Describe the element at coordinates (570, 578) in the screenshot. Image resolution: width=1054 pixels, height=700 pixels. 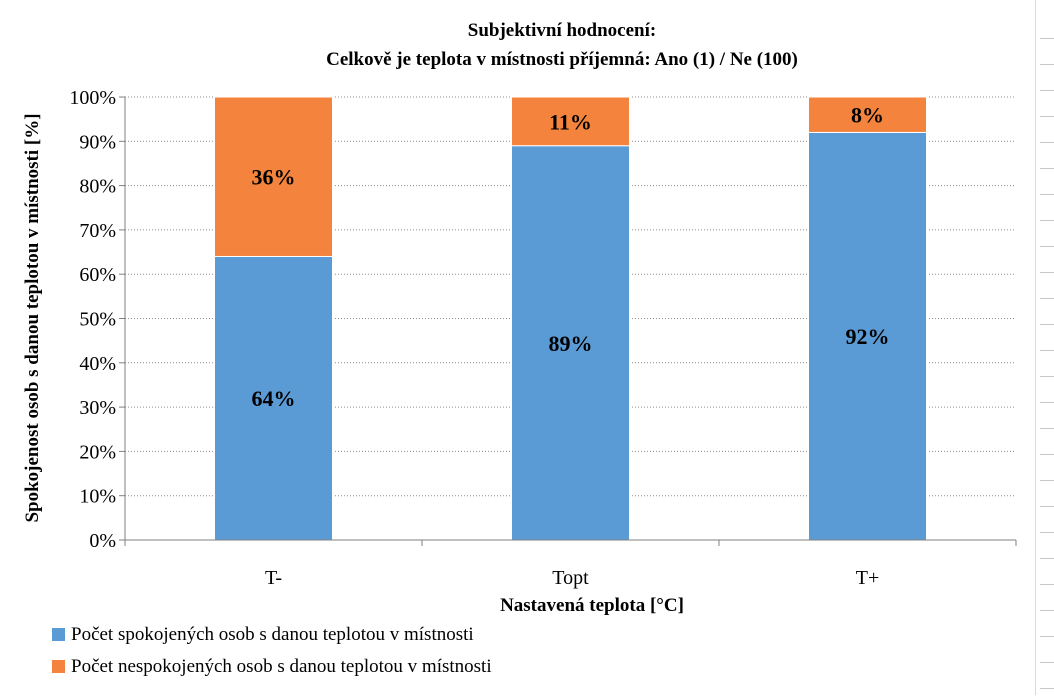
I see `x-tick-label: Topt` at that location.